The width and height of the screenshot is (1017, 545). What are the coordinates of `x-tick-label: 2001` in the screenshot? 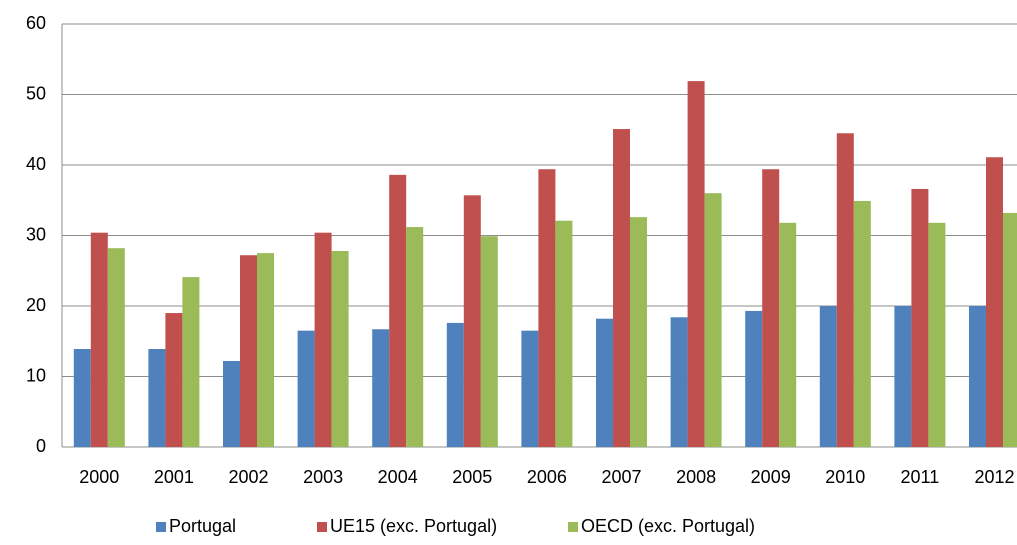 It's located at (174, 477).